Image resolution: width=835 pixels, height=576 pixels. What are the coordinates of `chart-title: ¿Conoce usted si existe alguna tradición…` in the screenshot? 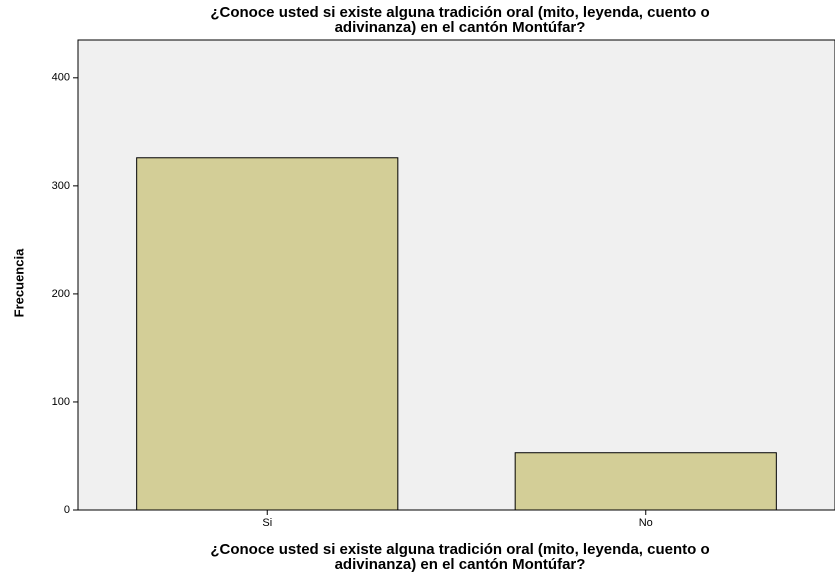 It's located at (459, 12).